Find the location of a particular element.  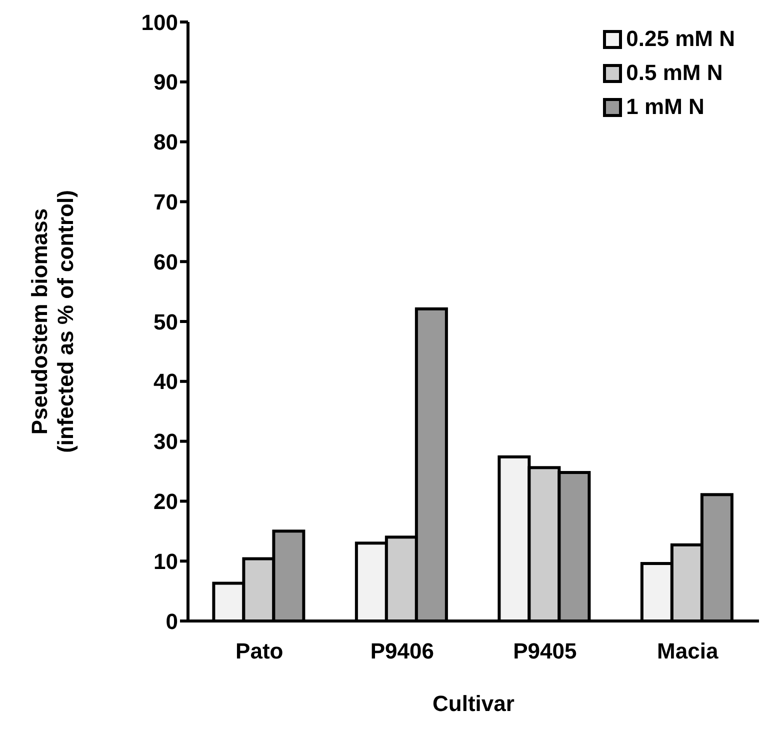

legend-label: 0.5 mM N is located at coordinates (674, 73).